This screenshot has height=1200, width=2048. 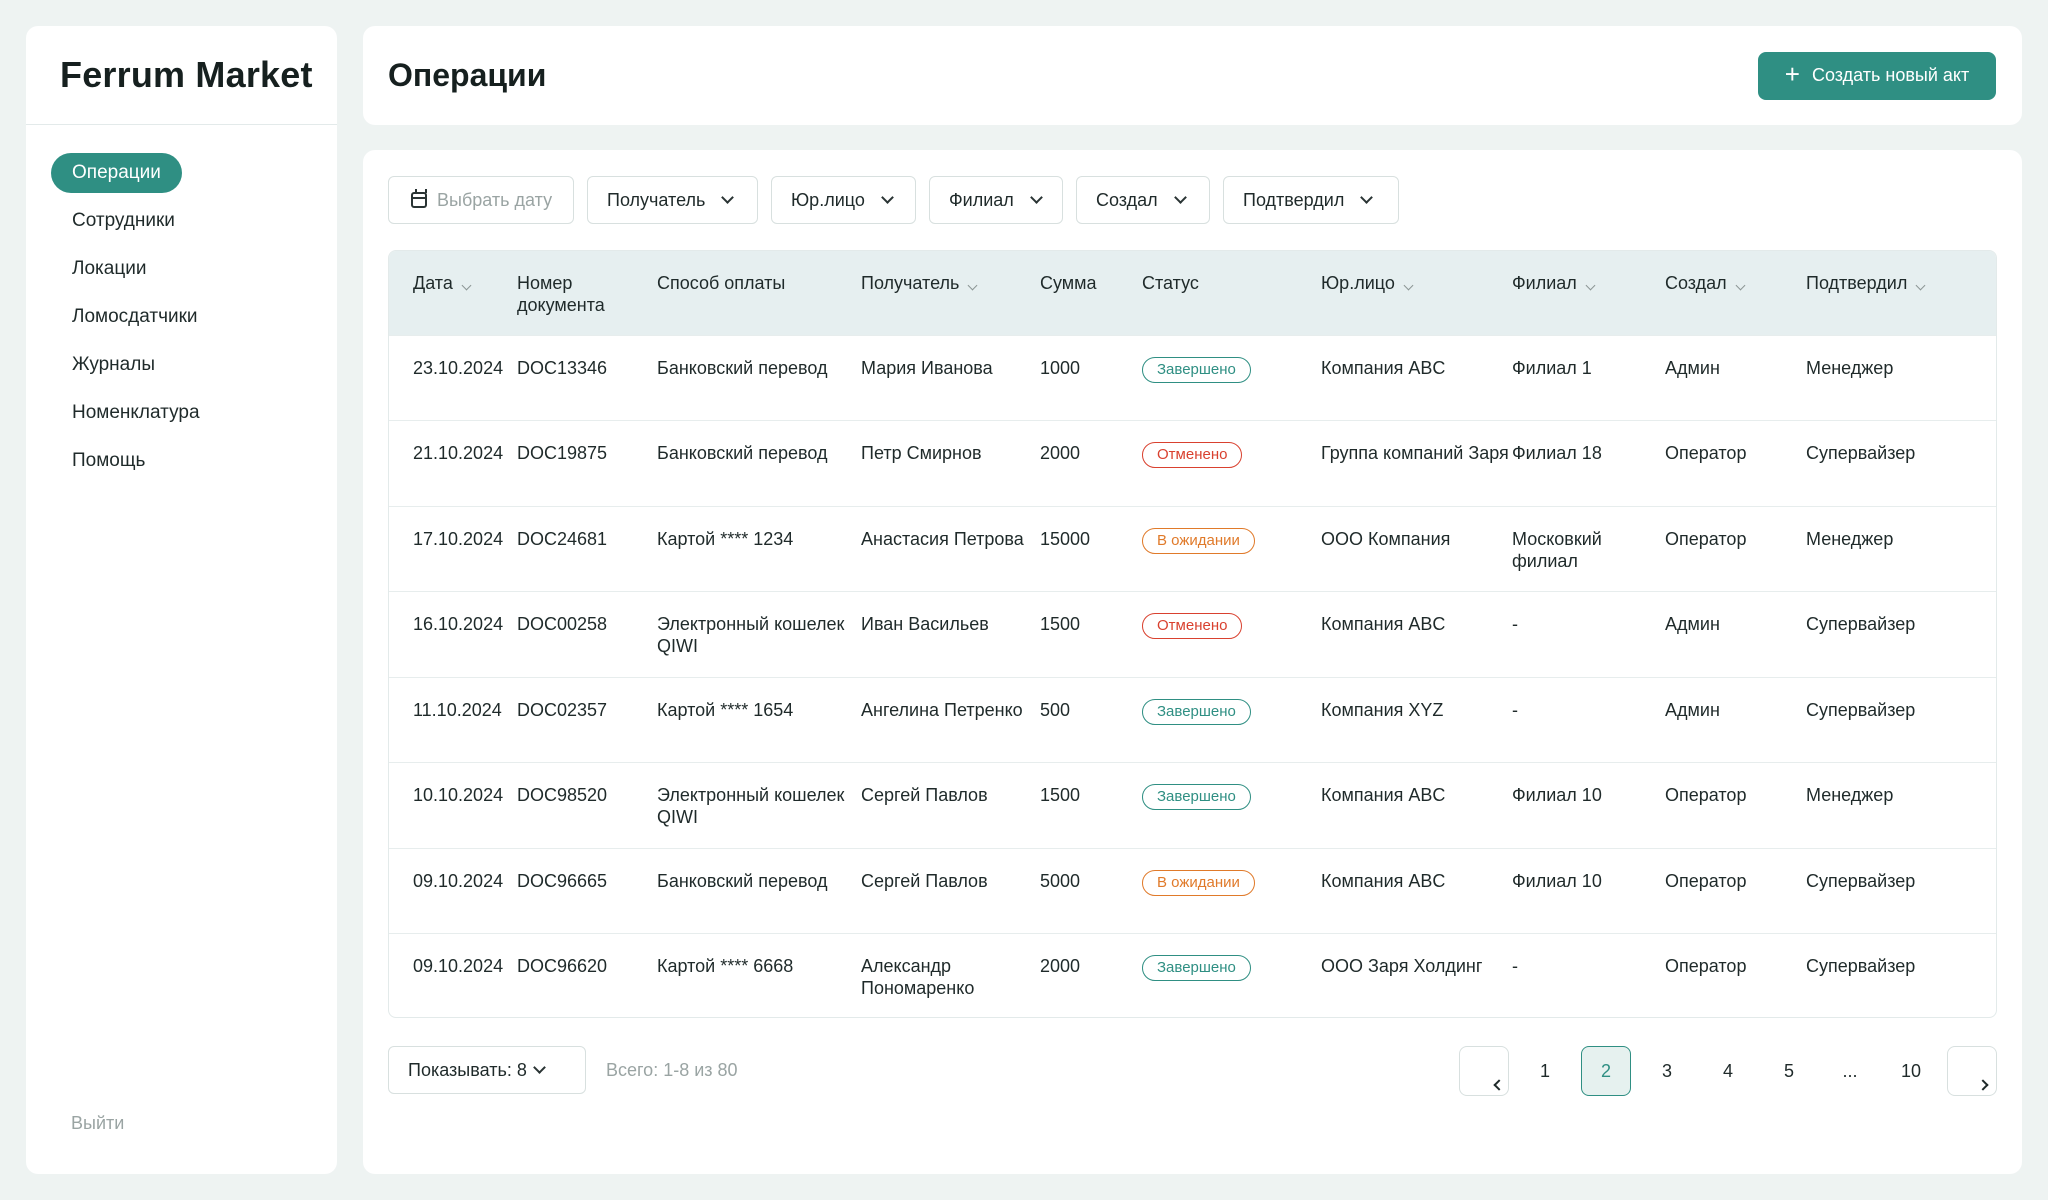 I want to click on chevron-left-icon, so click(x=1498, y=1085).